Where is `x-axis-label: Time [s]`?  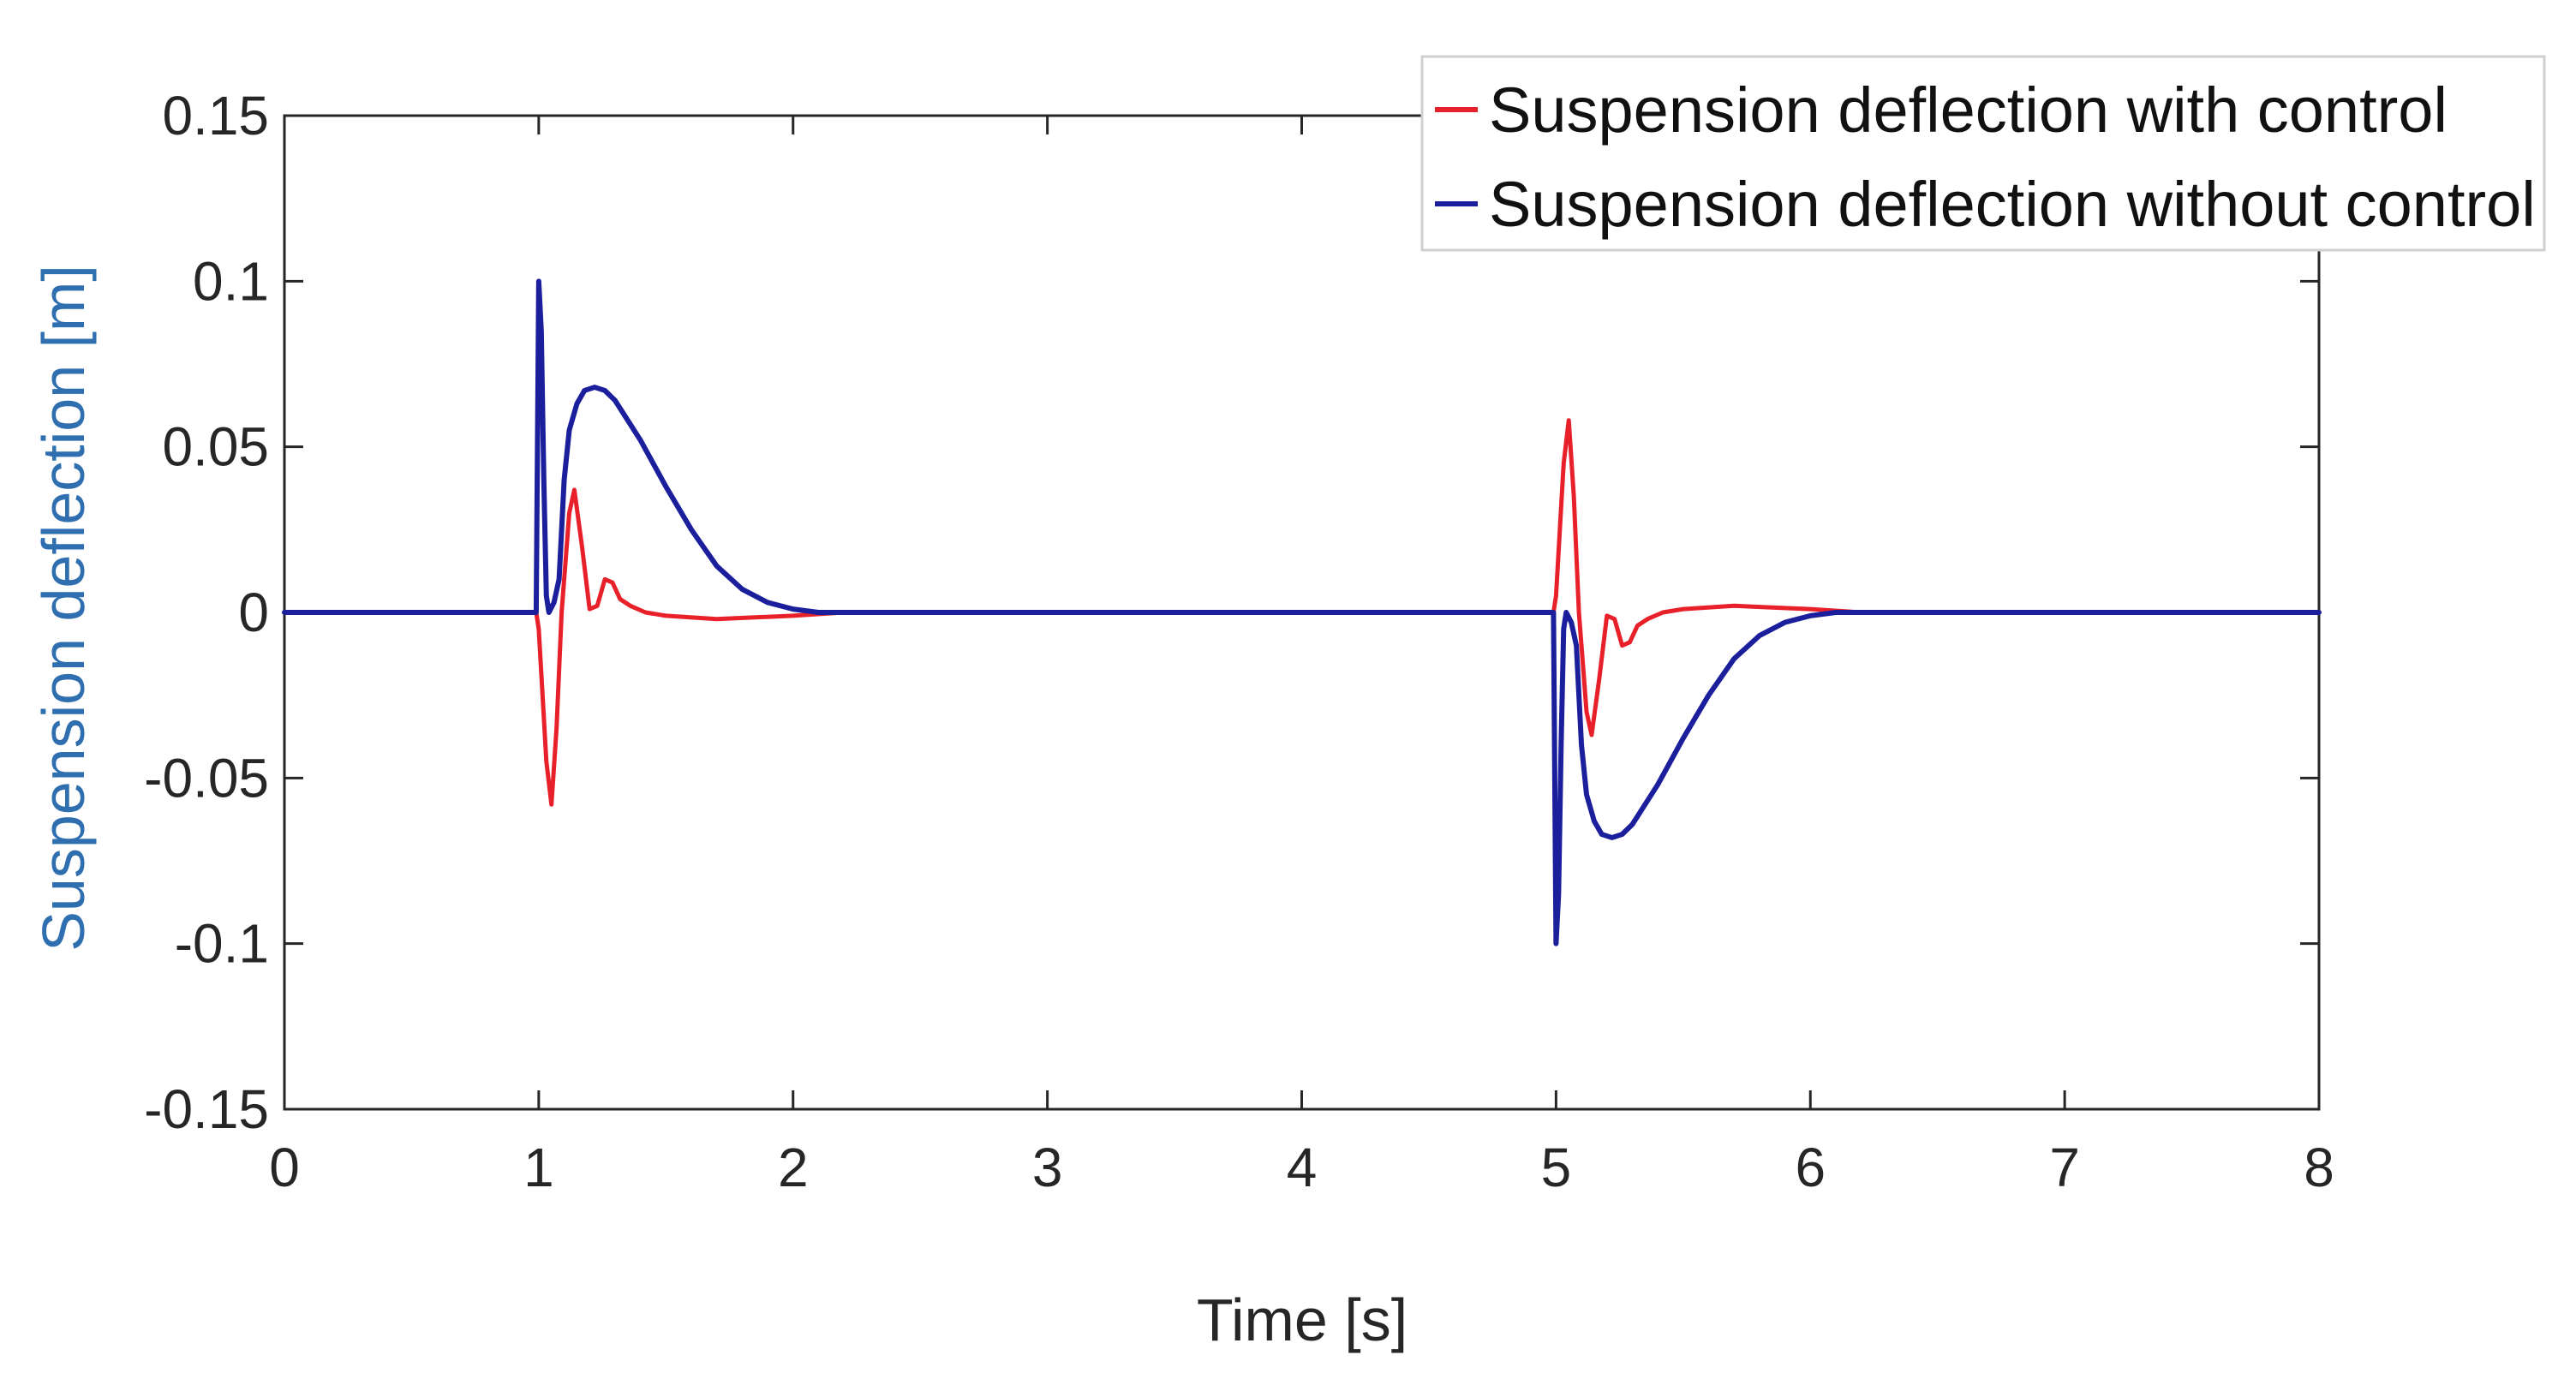
x-axis-label: Time [s] is located at coordinates (1303, 1320).